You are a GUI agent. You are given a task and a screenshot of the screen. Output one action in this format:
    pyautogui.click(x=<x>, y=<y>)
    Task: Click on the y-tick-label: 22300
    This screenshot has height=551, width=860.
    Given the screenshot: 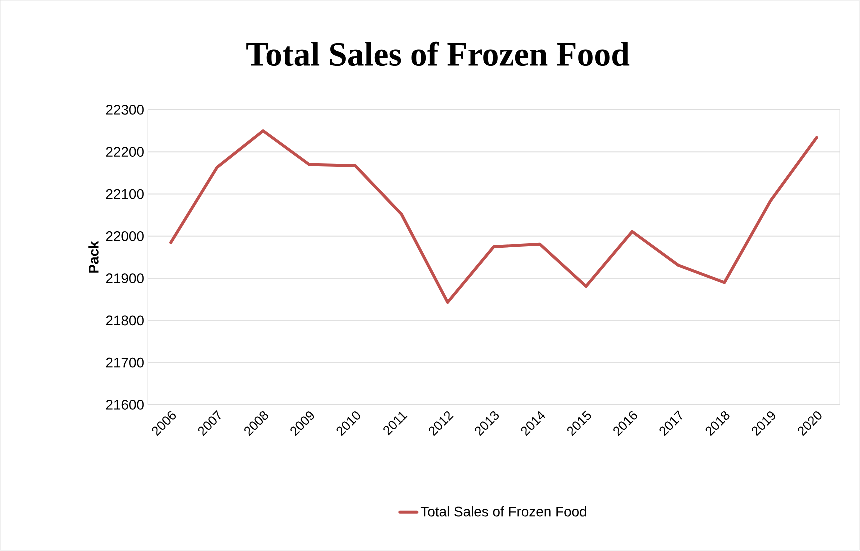 What is the action you would take?
    pyautogui.click(x=125, y=110)
    